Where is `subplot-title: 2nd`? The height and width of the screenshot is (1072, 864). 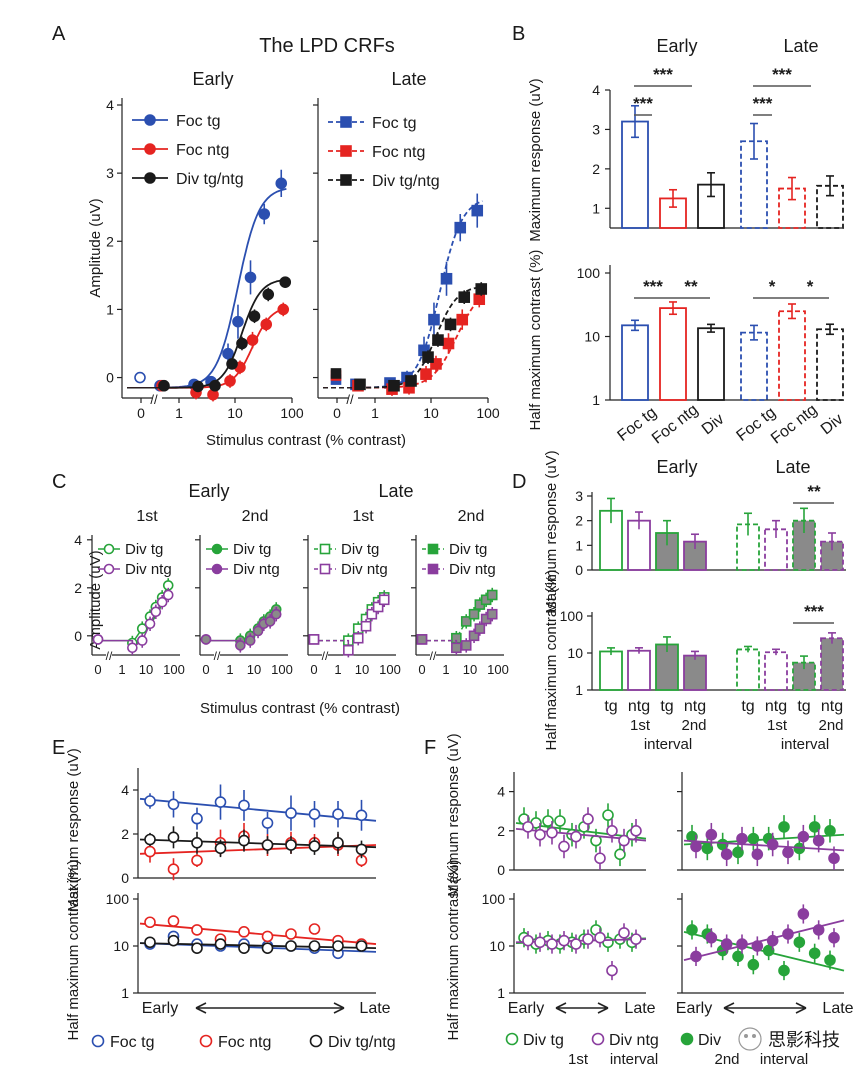 subplot-title: 2nd is located at coordinates (471, 516).